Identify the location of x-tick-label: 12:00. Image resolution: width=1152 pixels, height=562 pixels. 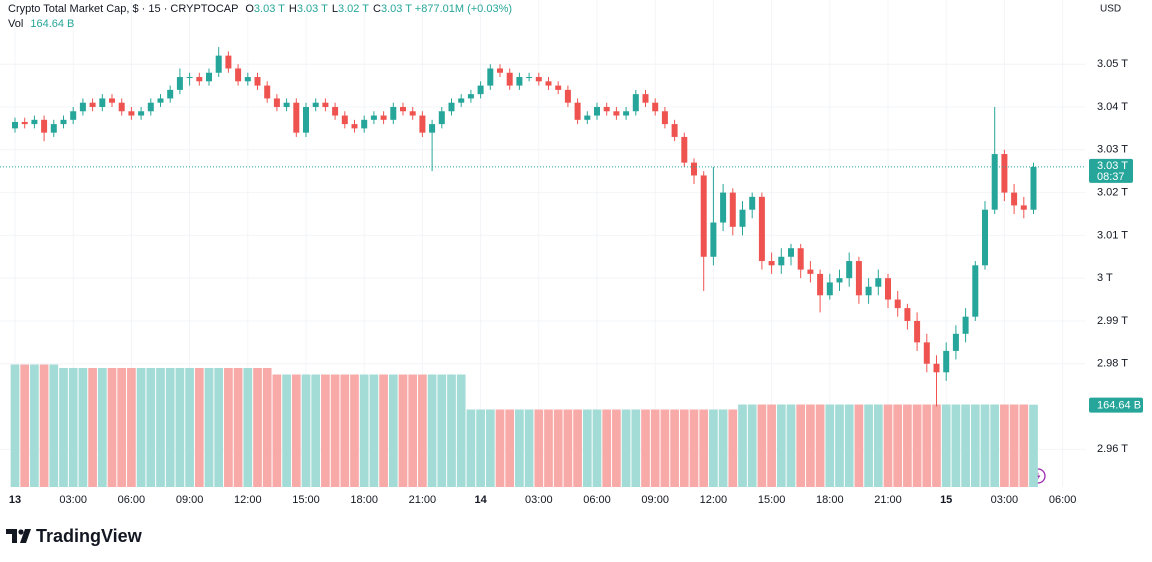
(714, 500).